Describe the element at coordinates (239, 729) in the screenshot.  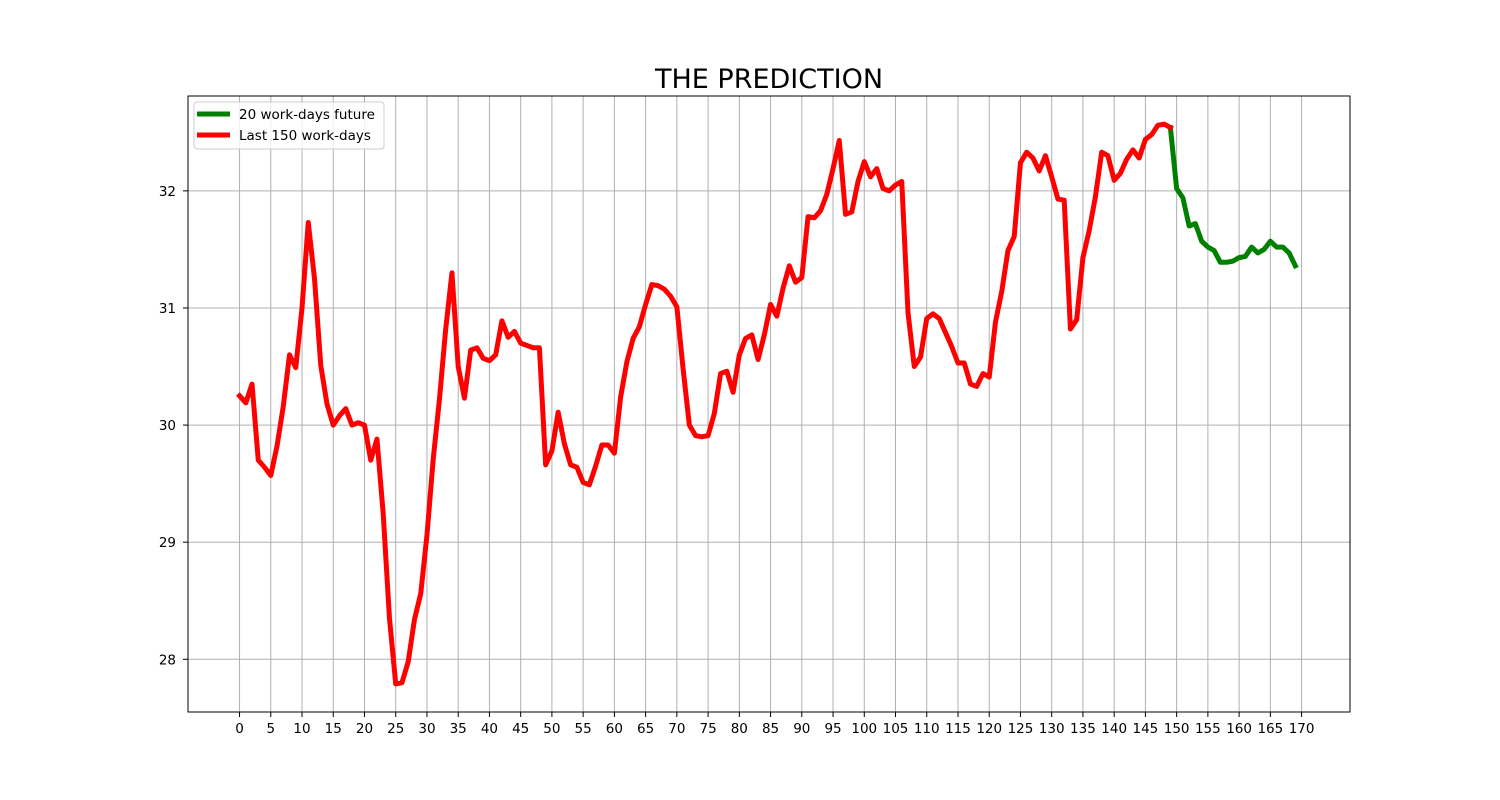
I see `x-tick-label: 0` at that location.